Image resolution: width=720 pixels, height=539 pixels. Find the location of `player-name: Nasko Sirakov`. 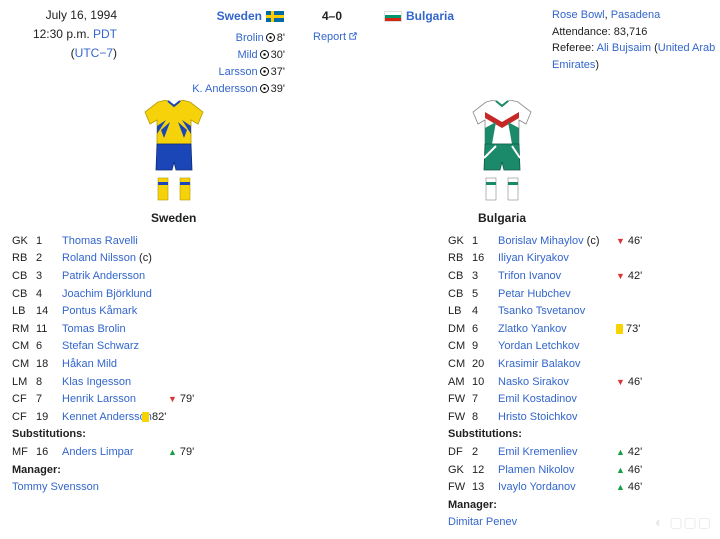

player-name: Nasko Sirakov is located at coordinates (533, 382).